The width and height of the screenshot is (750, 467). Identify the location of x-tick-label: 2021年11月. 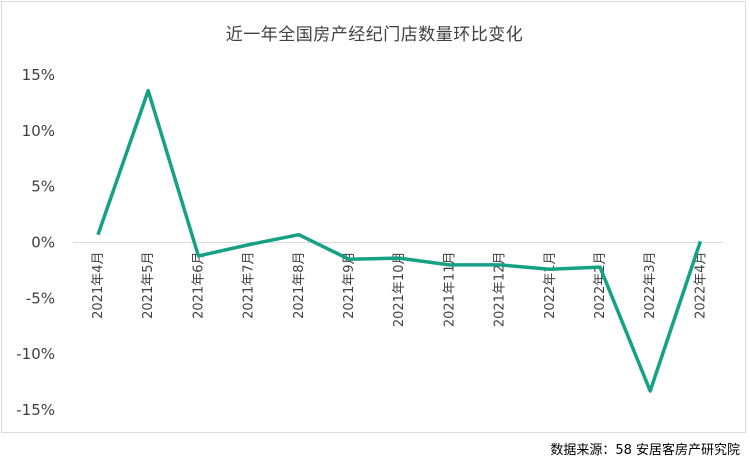
(449, 290).